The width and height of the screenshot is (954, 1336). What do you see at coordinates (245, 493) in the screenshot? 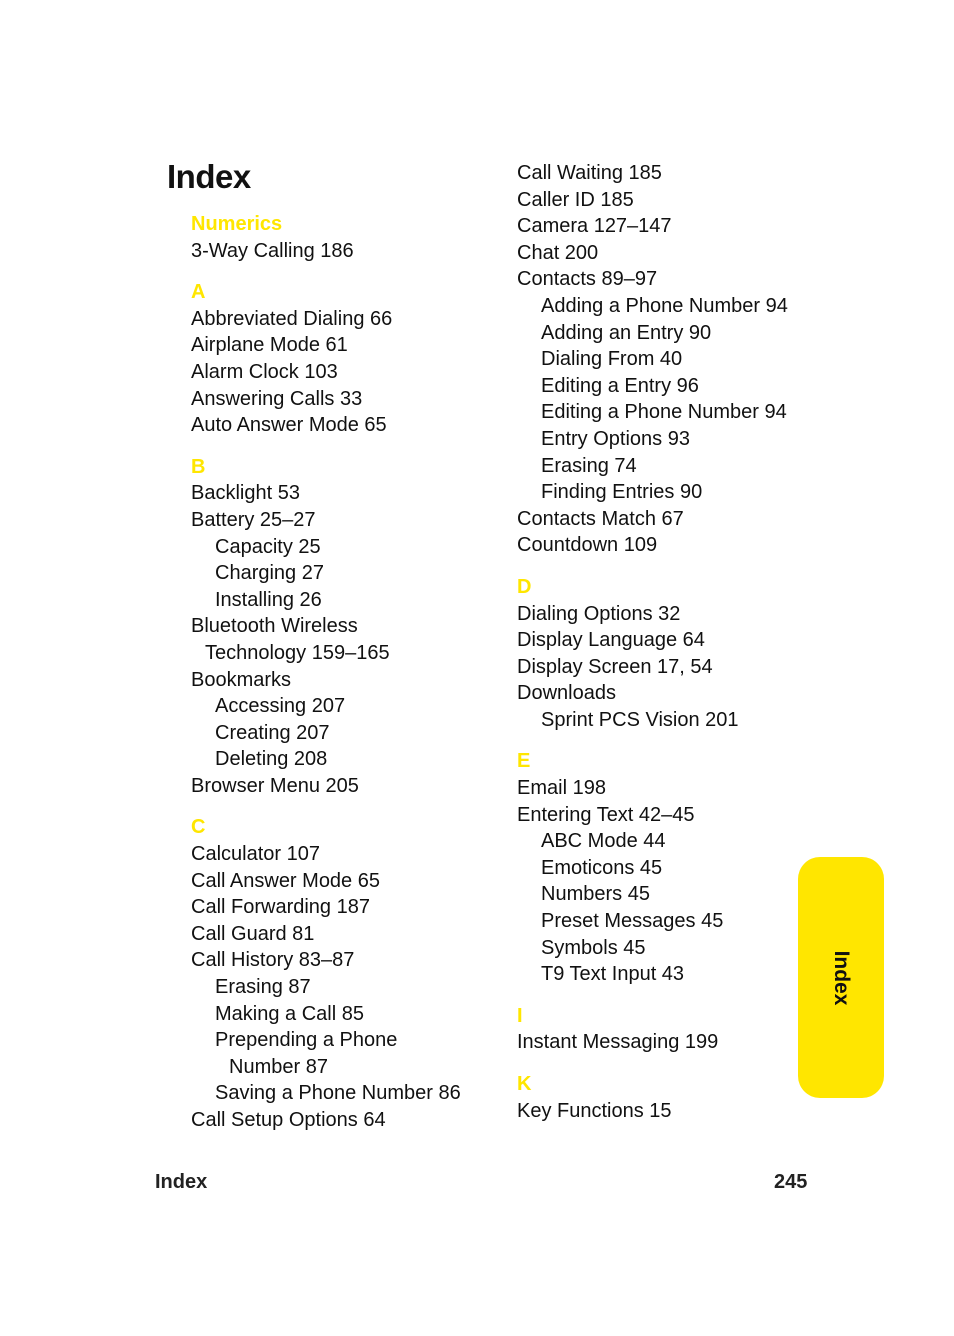
I see `index-entry: Backlight 53` at bounding box center [245, 493].